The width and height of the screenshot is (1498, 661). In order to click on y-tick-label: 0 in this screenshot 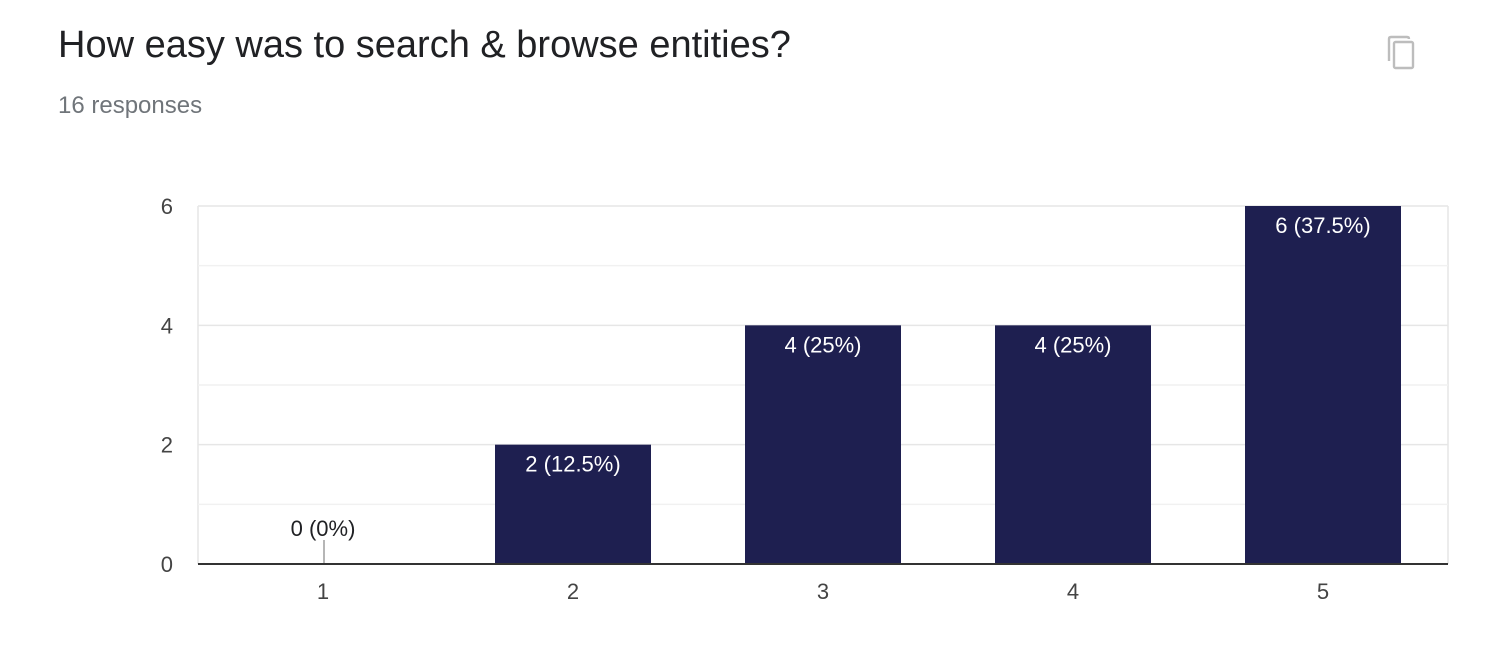, I will do `click(167, 564)`.